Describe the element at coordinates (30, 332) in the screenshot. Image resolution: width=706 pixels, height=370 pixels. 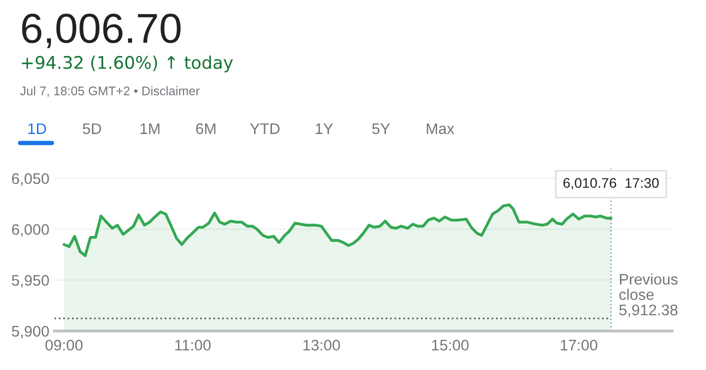
I see `y-tick-label: 5,900` at that location.